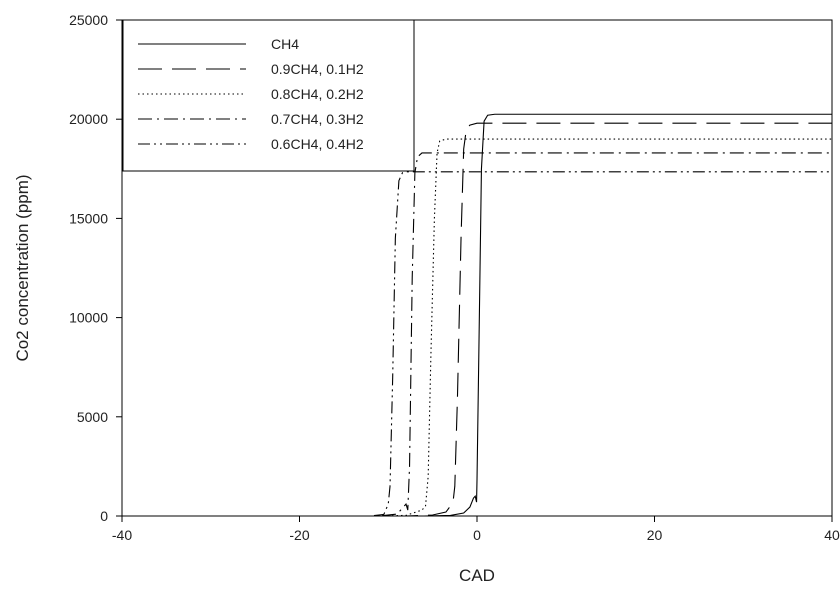  Describe the element at coordinates (832, 535) in the screenshot. I see `x-tick-label: 40` at that location.